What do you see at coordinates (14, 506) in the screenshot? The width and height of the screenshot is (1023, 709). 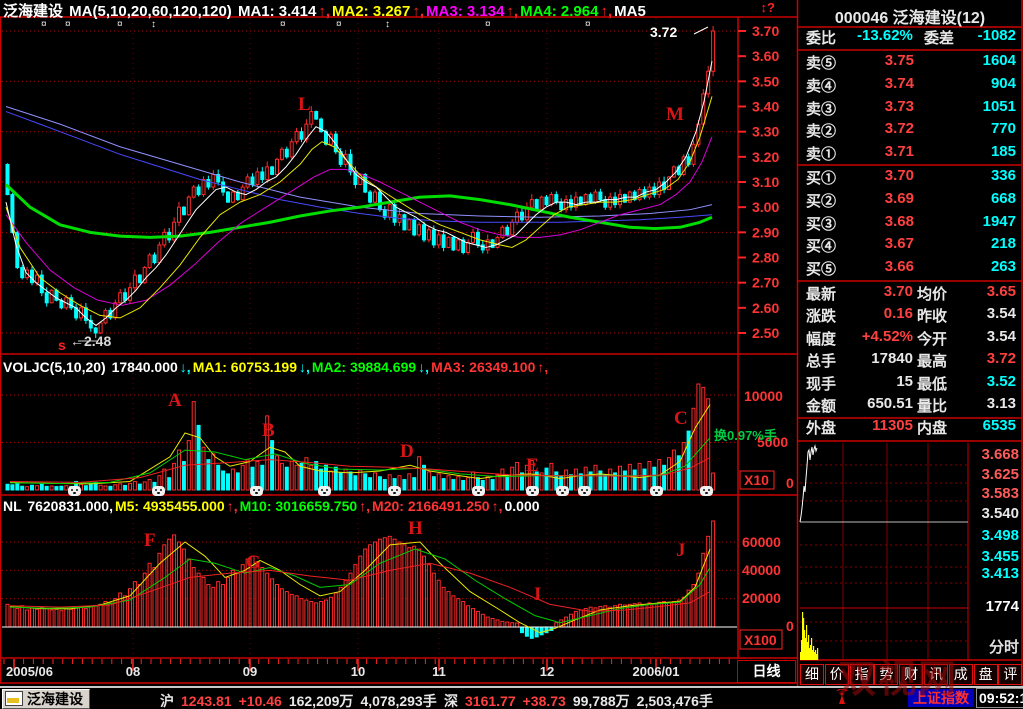 I see `nl-indicator-value: NL` at bounding box center [14, 506].